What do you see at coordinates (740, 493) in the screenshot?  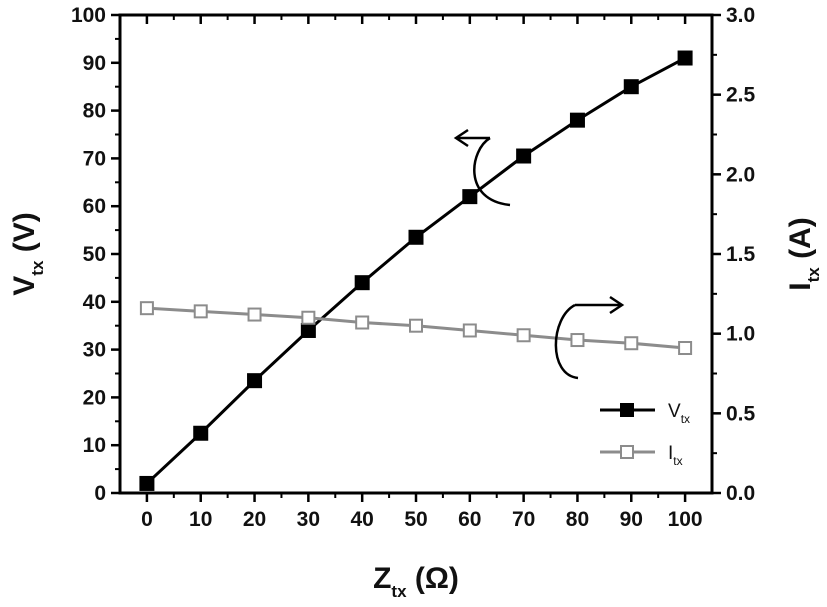 I see `y-right-tick-label: 0.0` at bounding box center [740, 493].